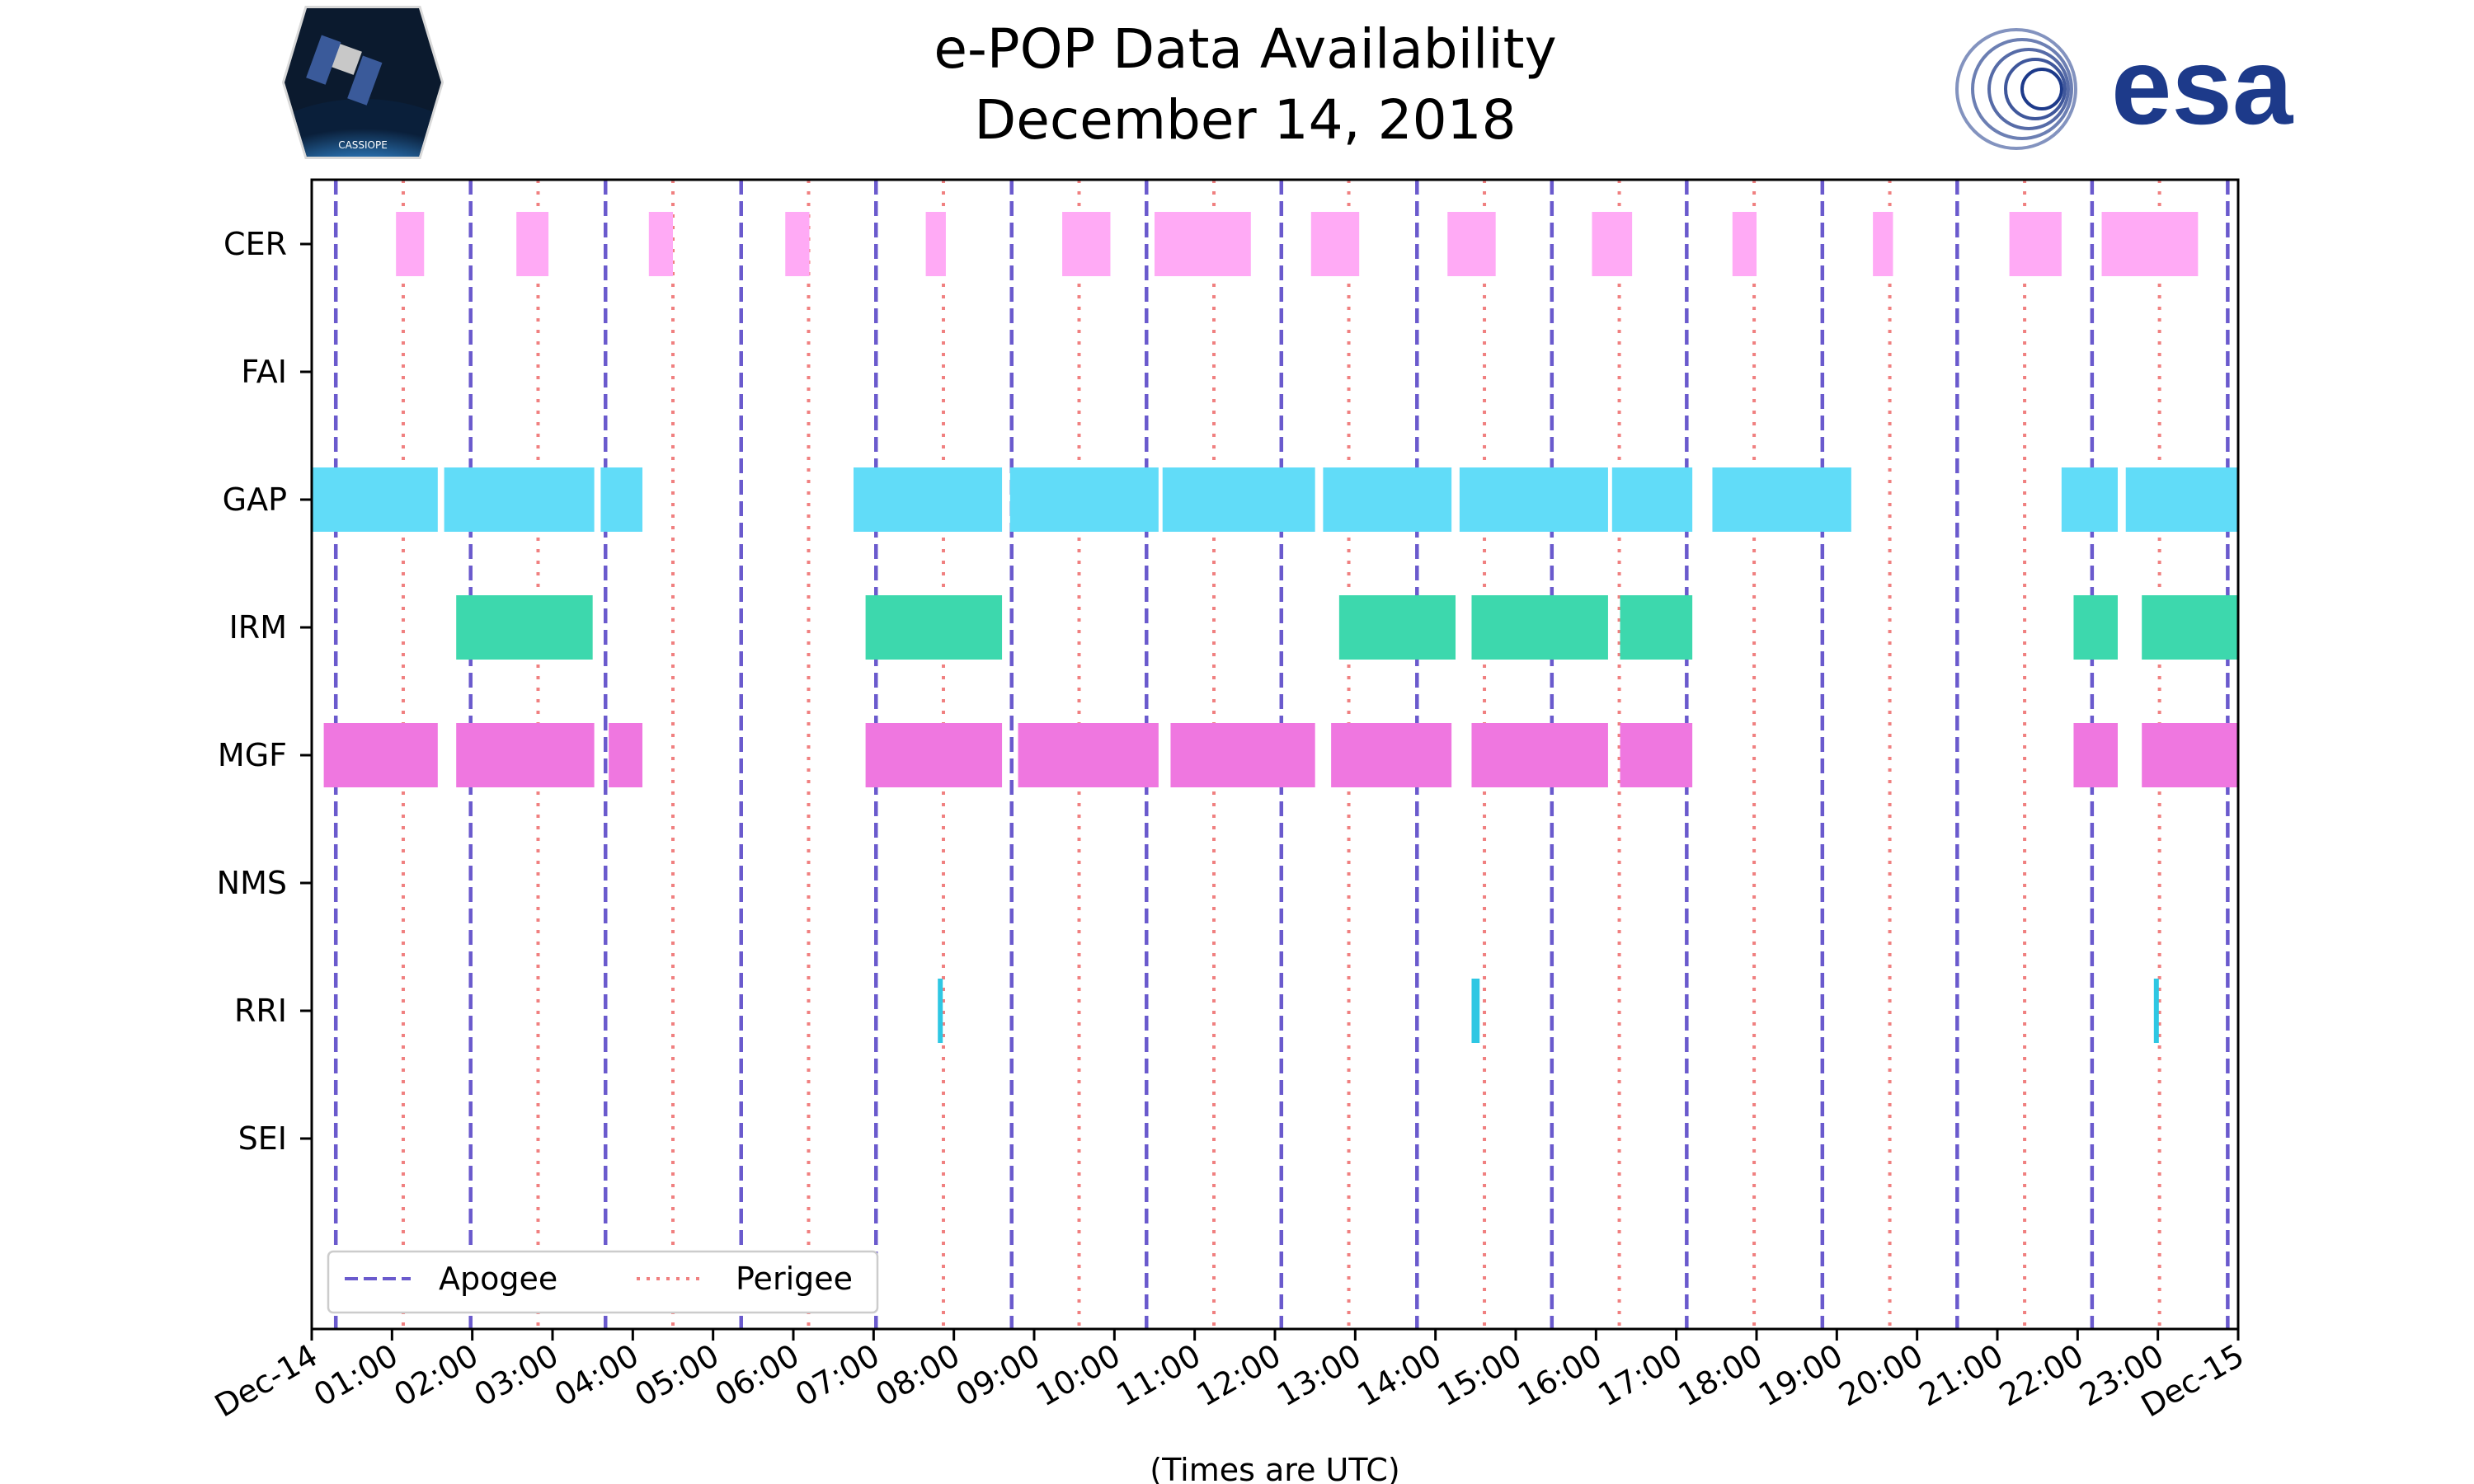 The height and width of the screenshot is (1484, 2474). Describe the element at coordinates (917, 1375) in the screenshot. I see `x-tick-label-8: 08:00` at that location.